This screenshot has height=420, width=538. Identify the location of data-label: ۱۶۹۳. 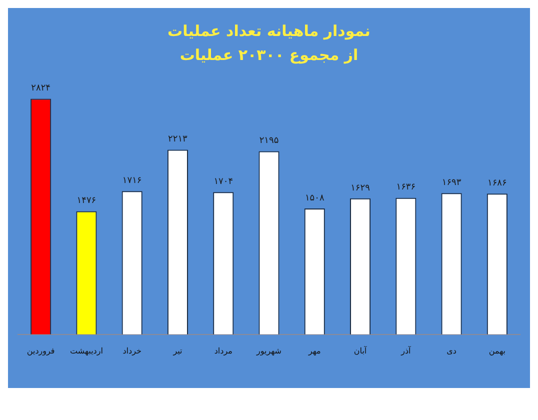
(452, 183).